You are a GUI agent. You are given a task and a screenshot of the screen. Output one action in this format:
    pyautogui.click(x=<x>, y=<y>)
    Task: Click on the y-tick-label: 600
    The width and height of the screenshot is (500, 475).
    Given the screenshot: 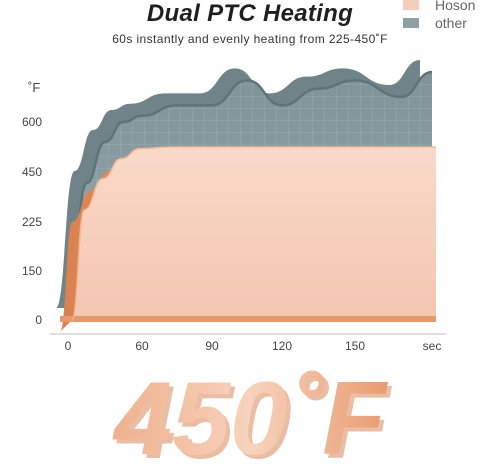 What is the action you would take?
    pyautogui.click(x=32, y=122)
    